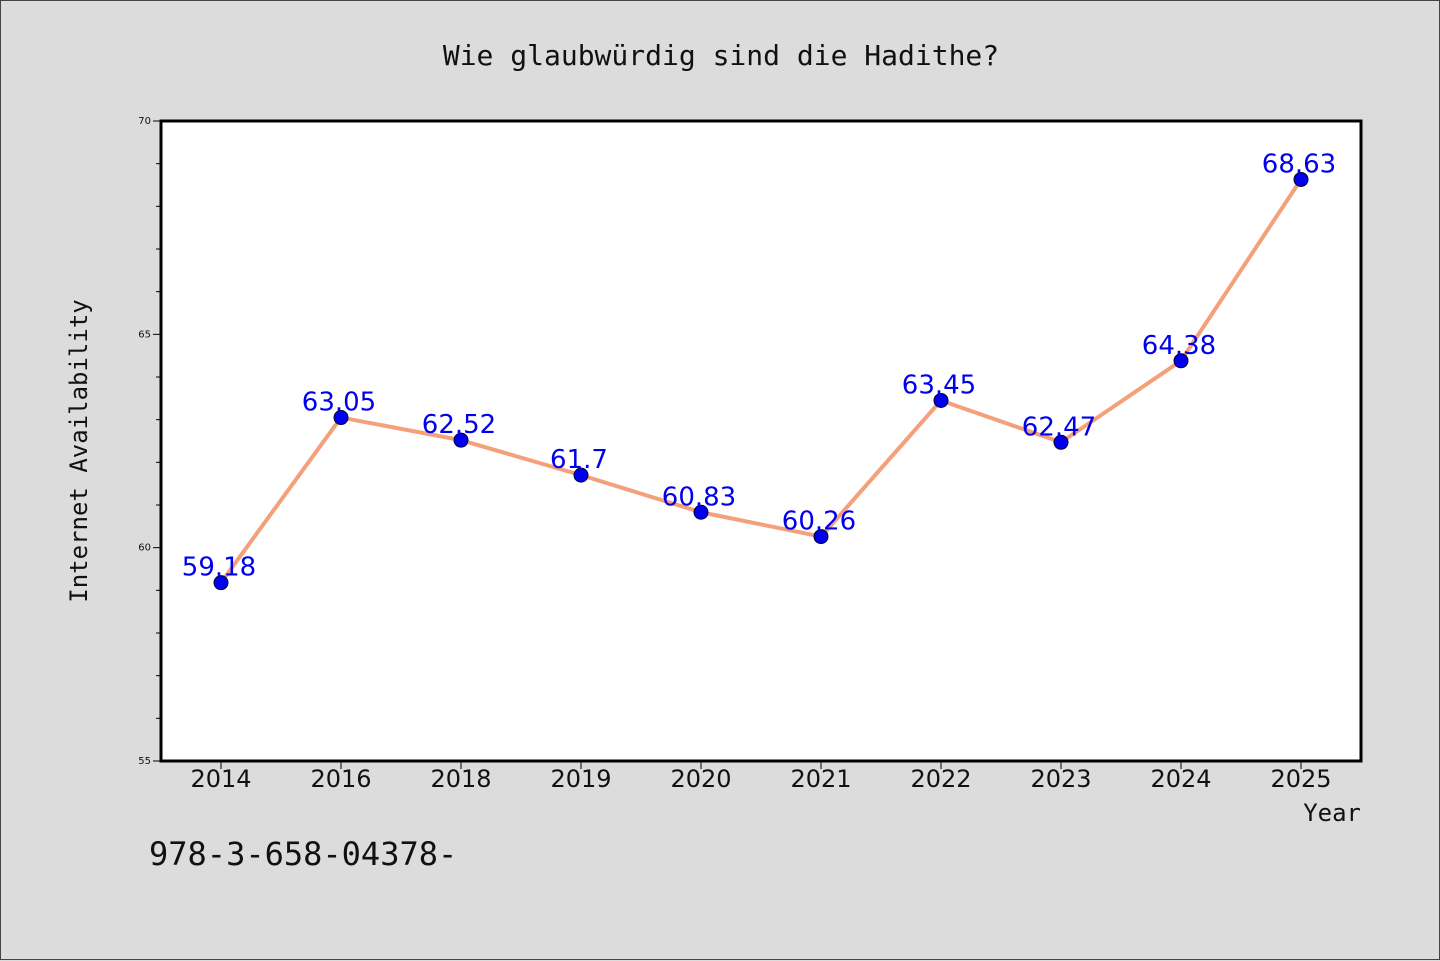 This screenshot has width=1440, height=961. Describe the element at coordinates (1179, 346) in the screenshot. I see `data-label: 64.38` at that location.